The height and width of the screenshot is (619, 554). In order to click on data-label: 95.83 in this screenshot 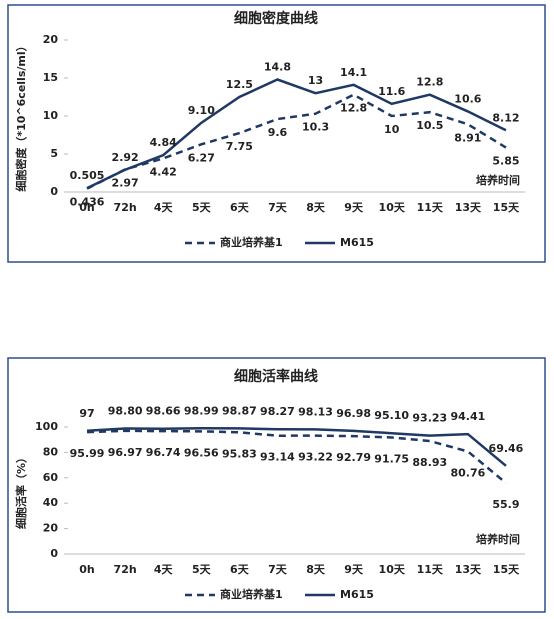, I will do `click(239, 453)`.